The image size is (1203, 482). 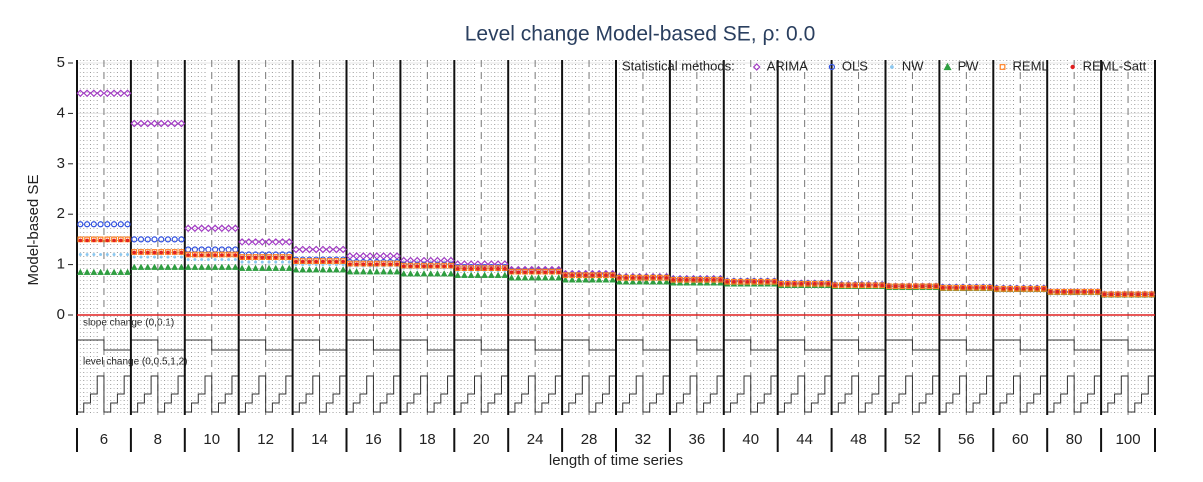 What do you see at coordinates (61, 62) in the screenshot?
I see `y-tick-label: 5` at bounding box center [61, 62].